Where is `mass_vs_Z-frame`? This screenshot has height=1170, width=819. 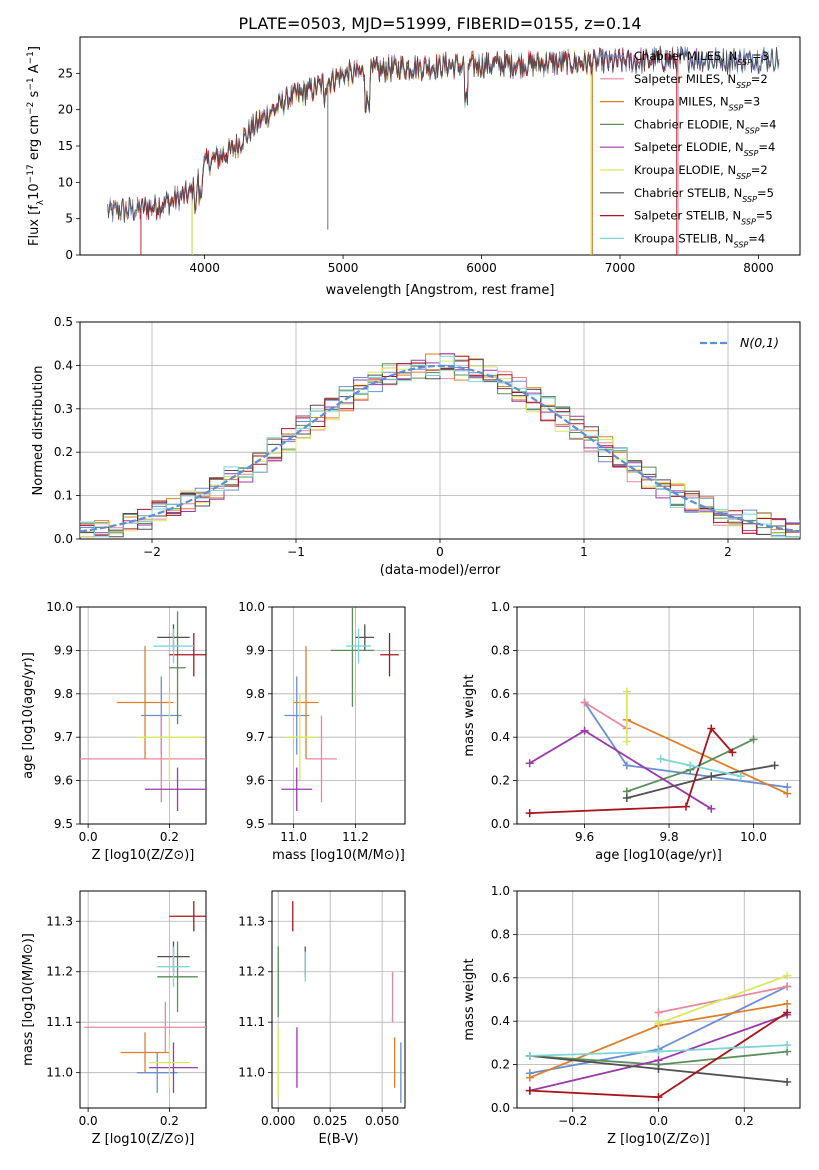 mass_vs_Z-frame is located at coordinates (143, 999).